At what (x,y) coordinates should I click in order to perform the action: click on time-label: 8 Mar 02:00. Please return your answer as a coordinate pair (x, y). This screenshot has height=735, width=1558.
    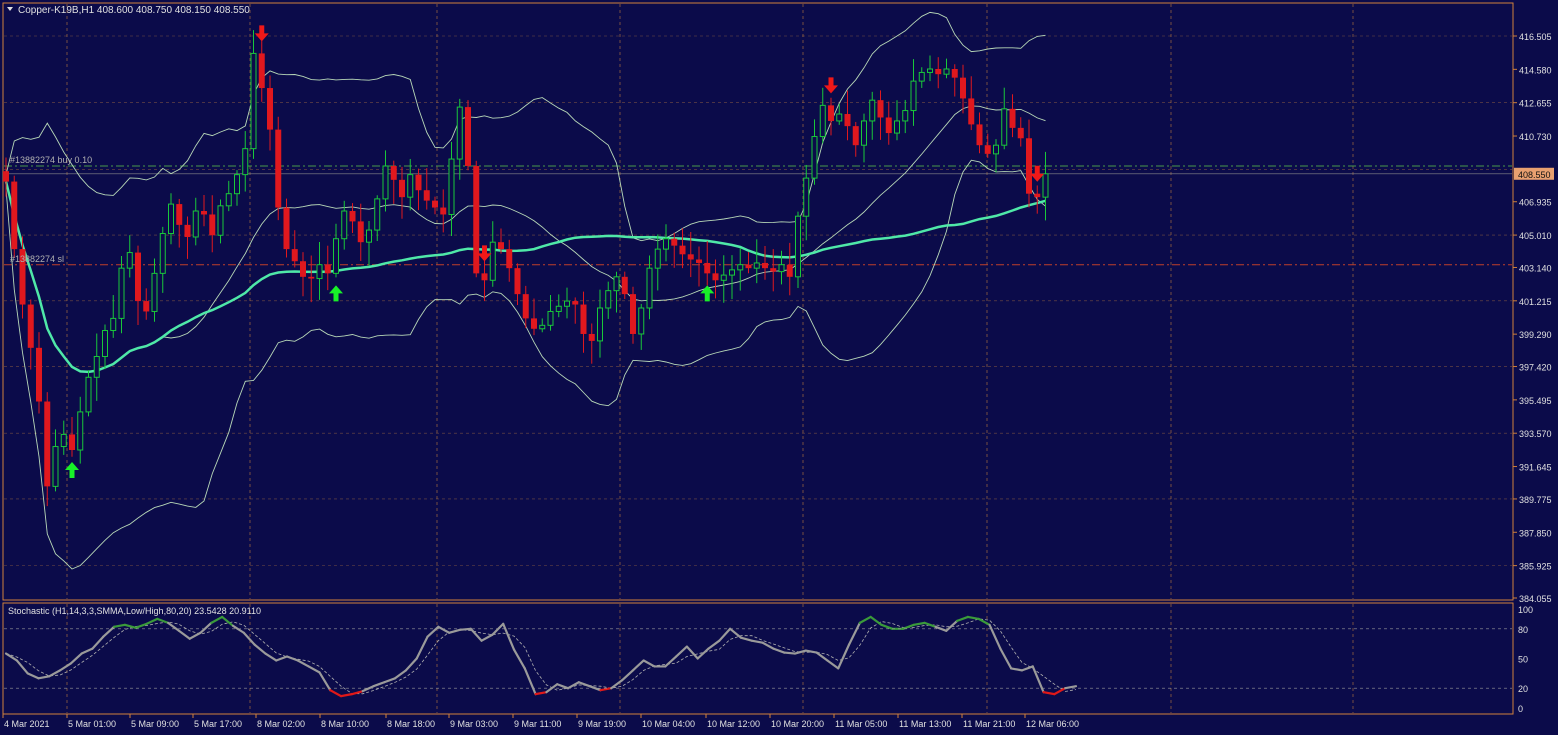
    Looking at the image, I should click on (281, 724).